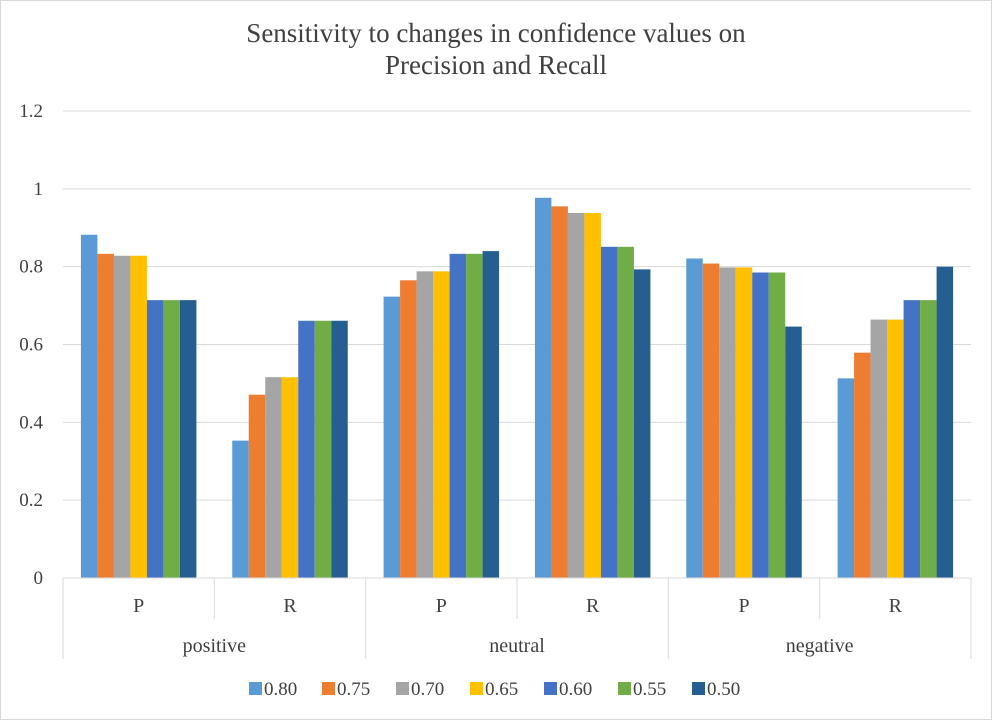 This screenshot has height=720, width=992. Describe the element at coordinates (39, 578) in the screenshot. I see `y-tick-label: 0` at that location.